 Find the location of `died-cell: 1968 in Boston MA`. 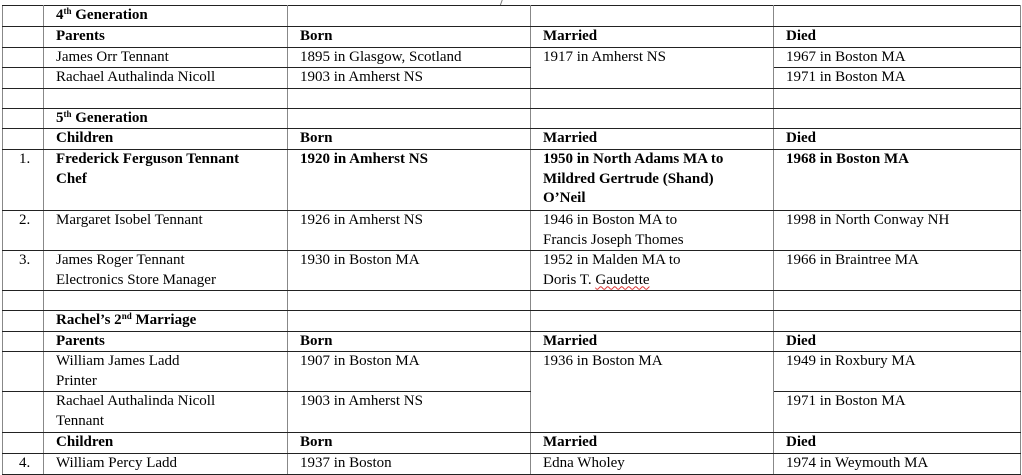

died-cell: 1968 in Boston MA is located at coordinates (897, 180).